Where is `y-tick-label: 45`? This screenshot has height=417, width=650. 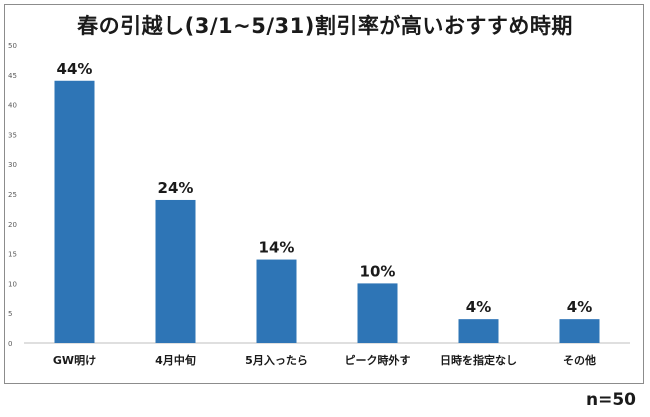
y-tick-label: 45 is located at coordinates (12, 76).